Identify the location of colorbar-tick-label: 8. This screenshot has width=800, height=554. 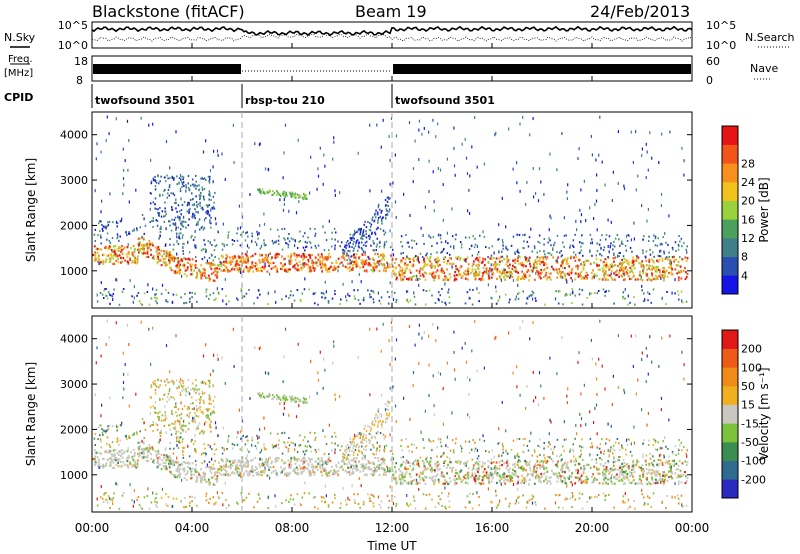
(744, 257).